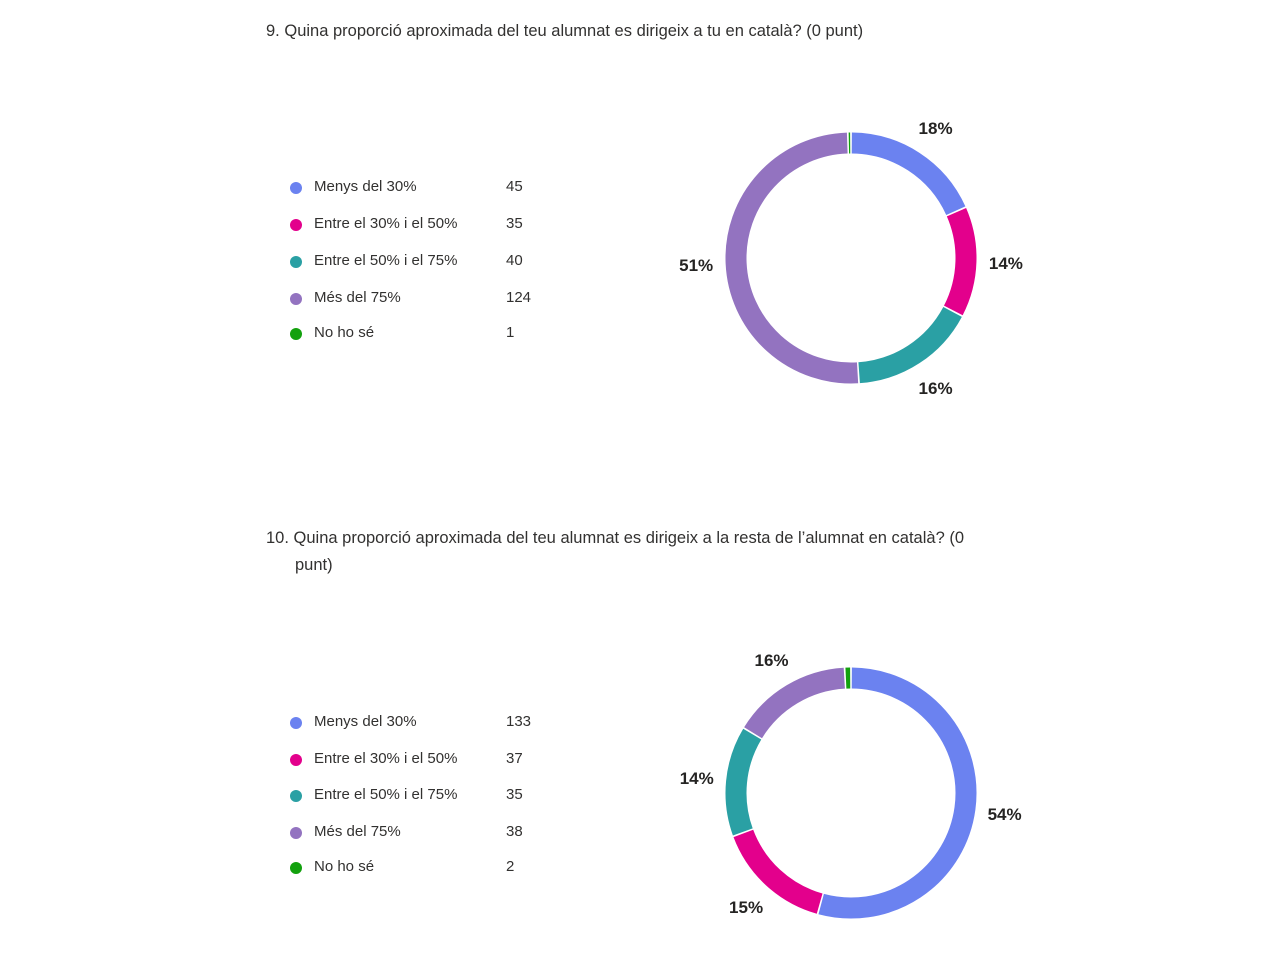 This screenshot has width=1279, height=963. What do you see at coordinates (514, 260) in the screenshot?
I see `legend-count: 40` at bounding box center [514, 260].